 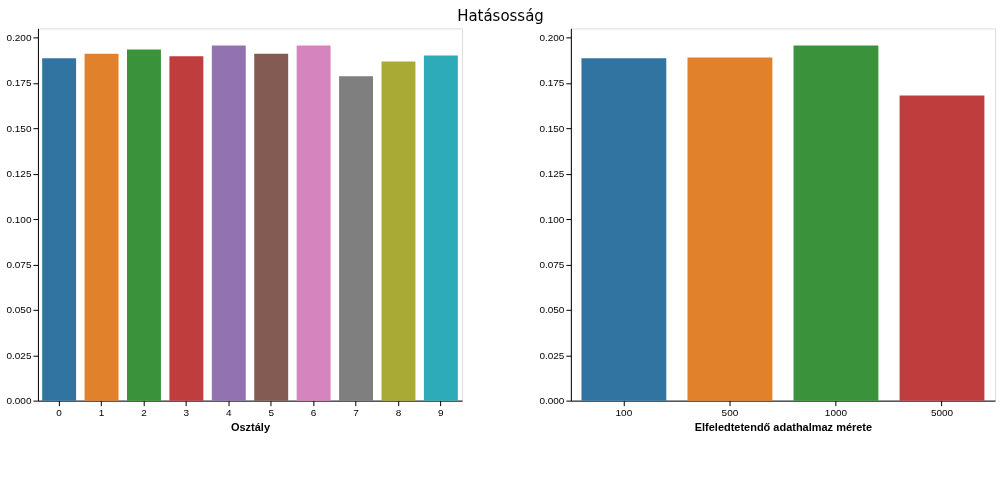 What do you see at coordinates (441, 413) in the screenshot?
I see `x-tick-label: 9` at bounding box center [441, 413].